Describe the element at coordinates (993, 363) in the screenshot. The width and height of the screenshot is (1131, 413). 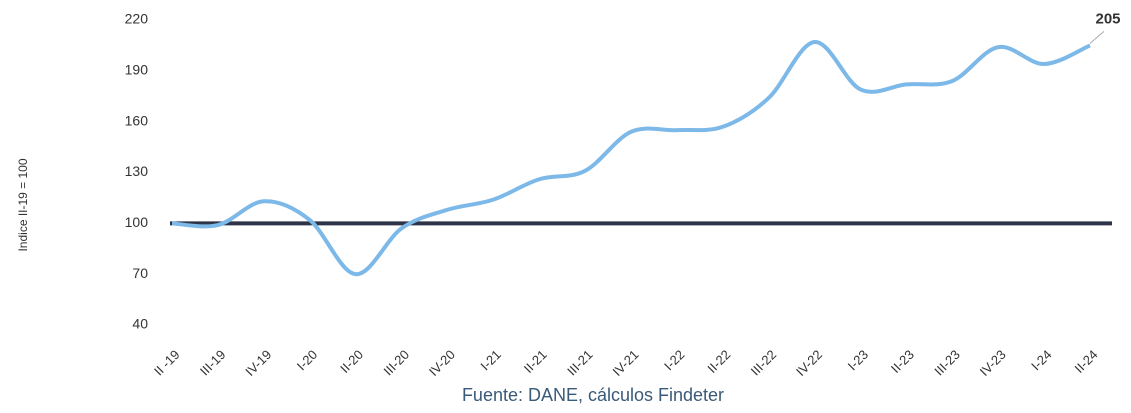
I see `x-tick-label: IV-23` at that location.